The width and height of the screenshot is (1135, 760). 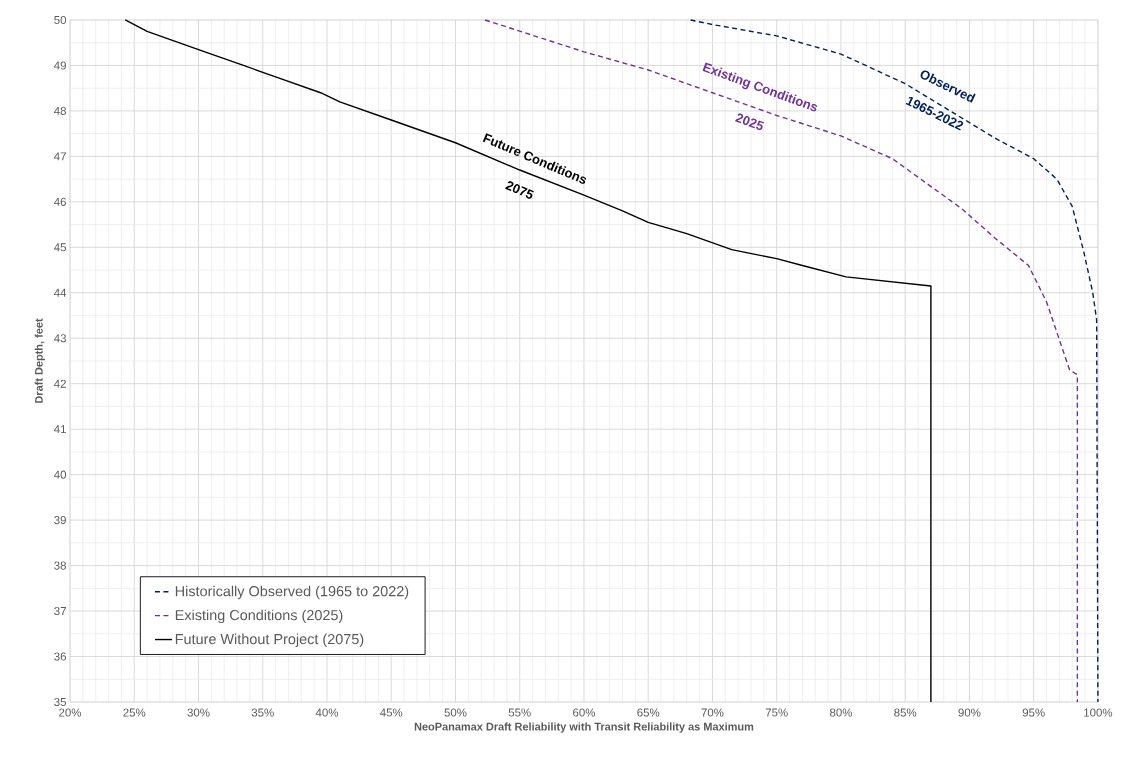 I want to click on y-tick-label: 42, so click(x=60, y=383).